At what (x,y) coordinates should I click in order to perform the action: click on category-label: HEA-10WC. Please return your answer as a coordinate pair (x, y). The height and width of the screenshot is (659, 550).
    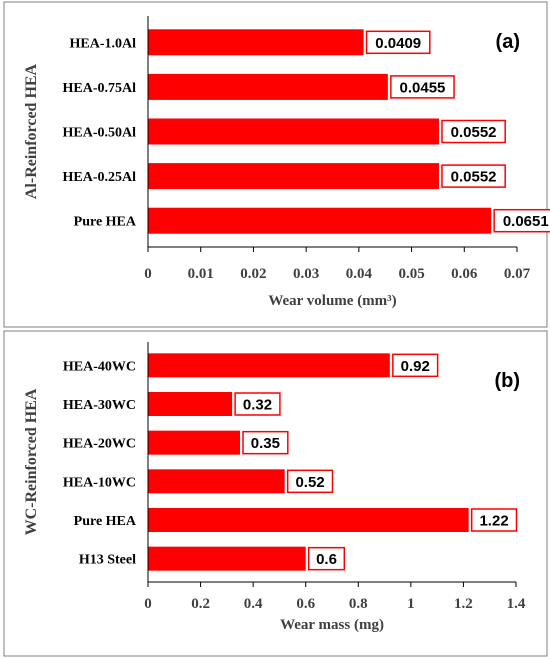
    Looking at the image, I should click on (99, 482).